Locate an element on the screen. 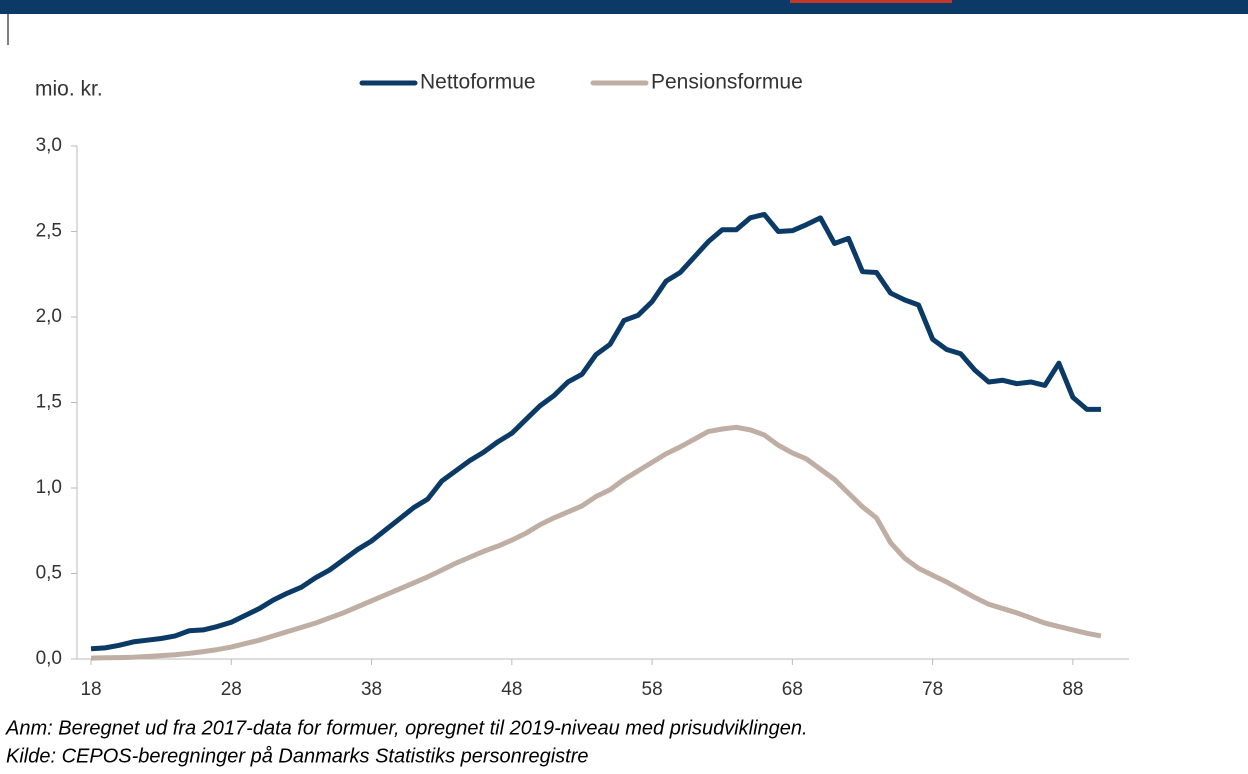 This screenshot has width=1248, height=774. y-tick-label: 0,5 is located at coordinates (49, 573).